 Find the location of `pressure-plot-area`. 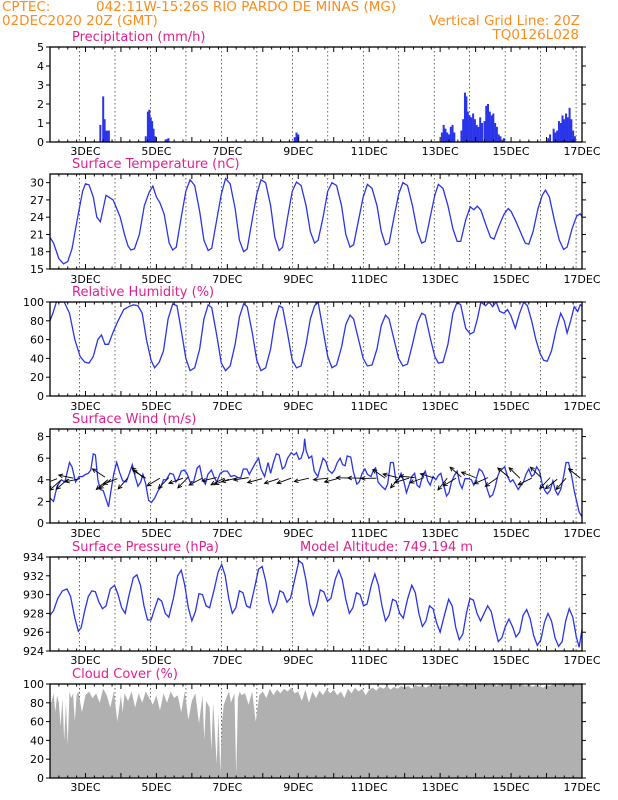

pressure-plot-area is located at coordinates (316, 603).